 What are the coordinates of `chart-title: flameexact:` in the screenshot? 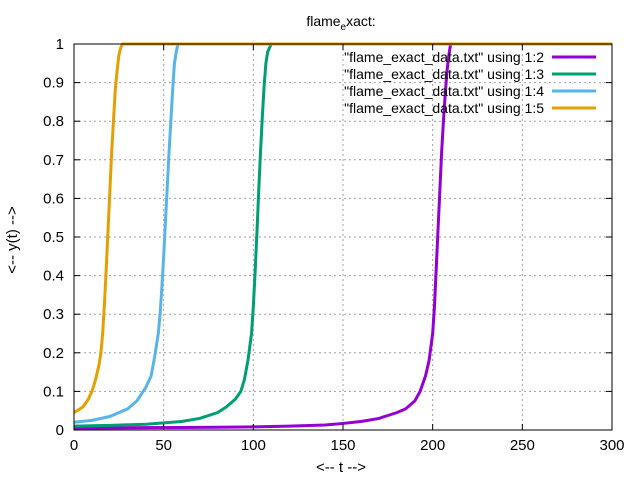 It's located at (340, 23).